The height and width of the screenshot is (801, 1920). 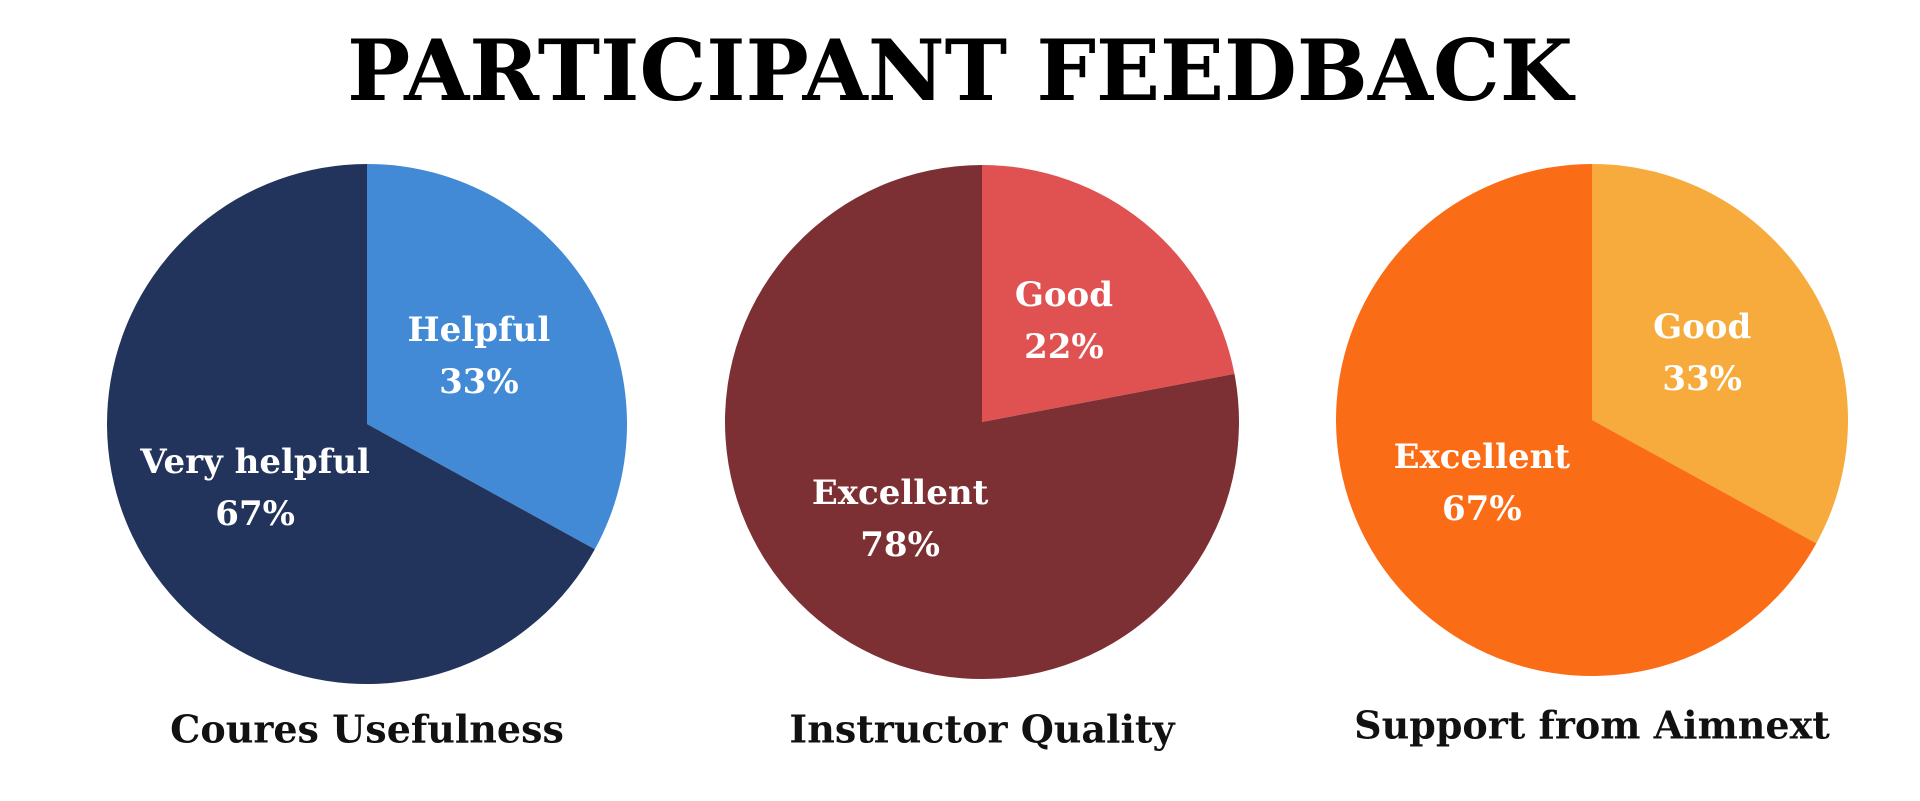 What do you see at coordinates (479, 330) in the screenshot?
I see `slice-label: Helpful` at bounding box center [479, 330].